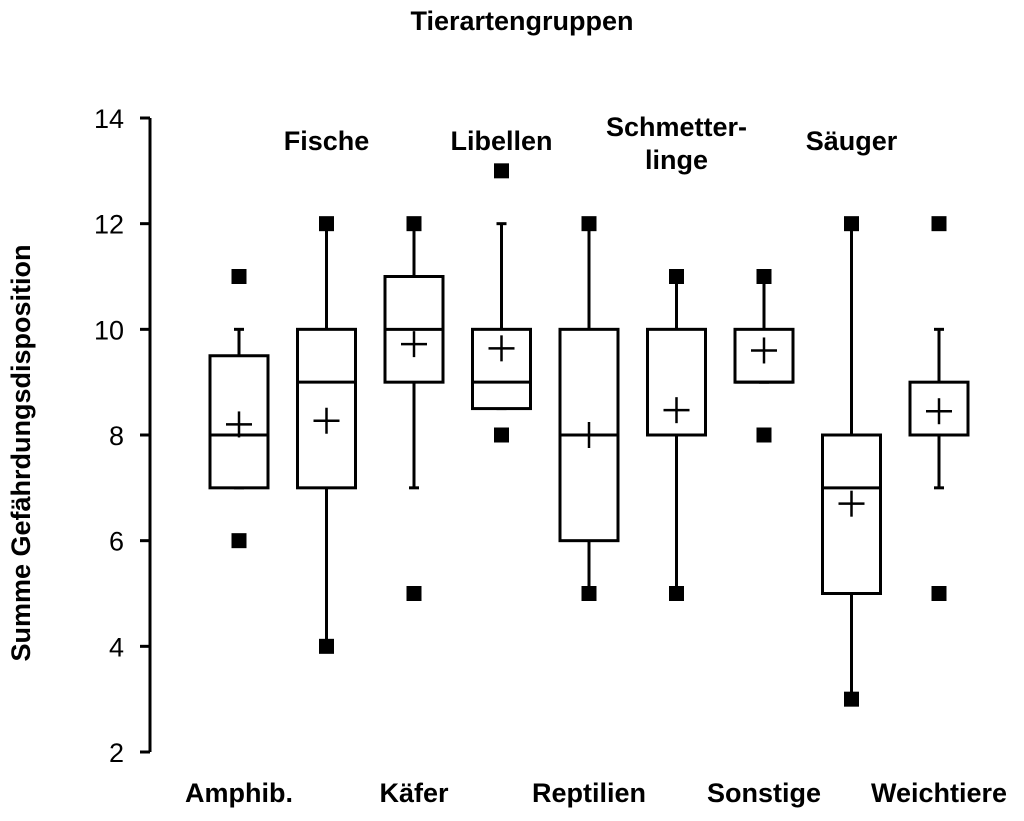 The height and width of the screenshot is (821, 1024). I want to click on y-axis: 2 4 6 8 10 12 14, so click(123, 436).